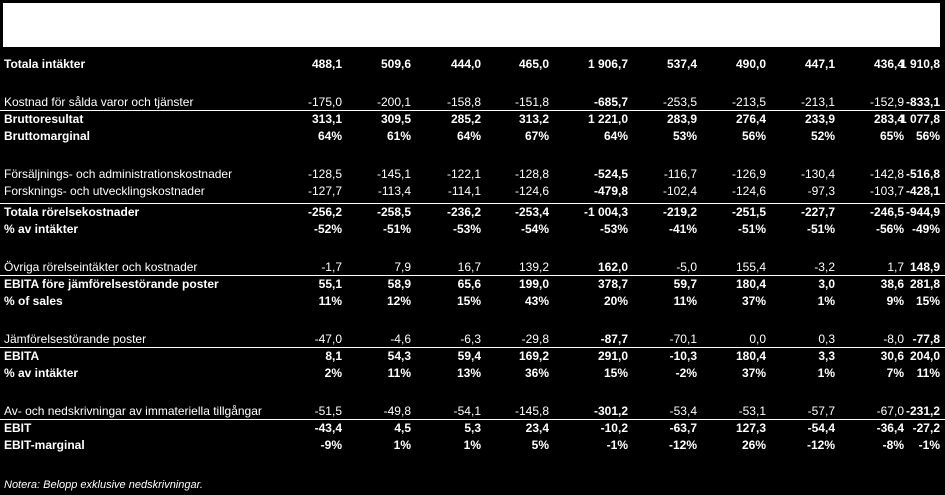 The width and height of the screenshot is (945, 495). Describe the element at coordinates (104, 191) in the screenshot. I see `row-label: Forsknings- och utvecklingskostnader` at that location.